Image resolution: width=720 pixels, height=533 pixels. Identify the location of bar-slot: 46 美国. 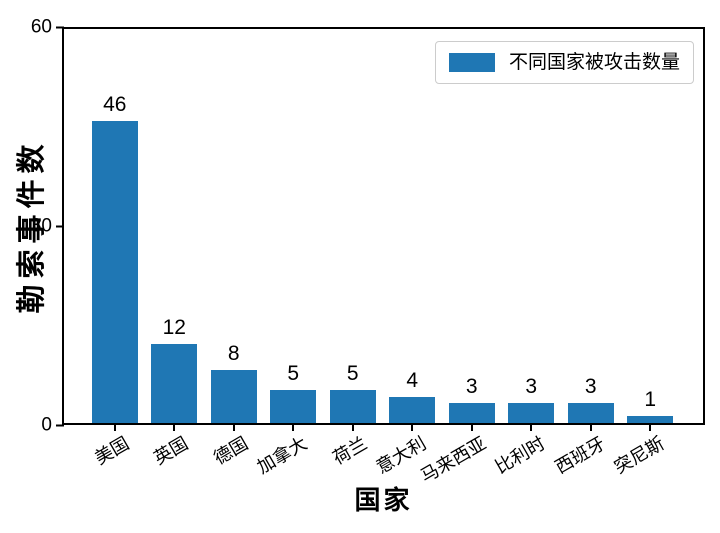
(115, 248).